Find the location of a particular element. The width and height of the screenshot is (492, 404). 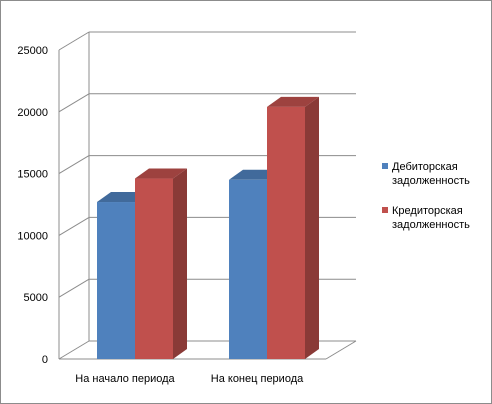

legend-label: Кредиторская задолженность is located at coordinates (431, 218).